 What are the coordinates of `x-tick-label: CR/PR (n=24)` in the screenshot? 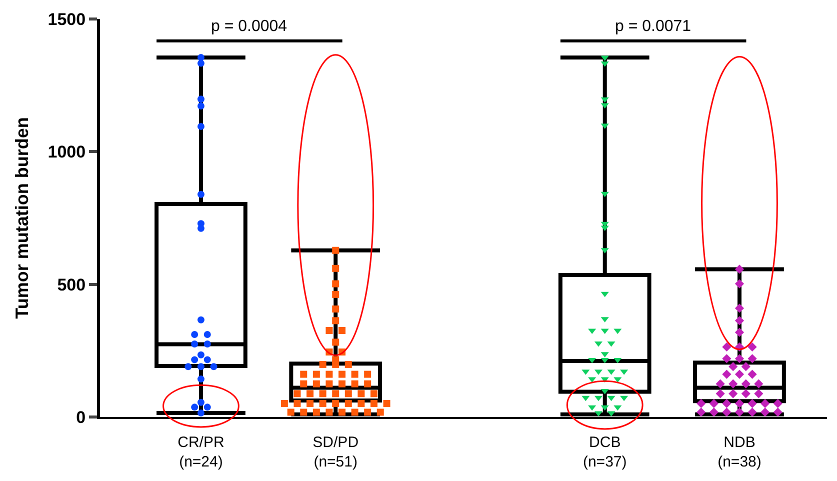 It's located at (201, 452).